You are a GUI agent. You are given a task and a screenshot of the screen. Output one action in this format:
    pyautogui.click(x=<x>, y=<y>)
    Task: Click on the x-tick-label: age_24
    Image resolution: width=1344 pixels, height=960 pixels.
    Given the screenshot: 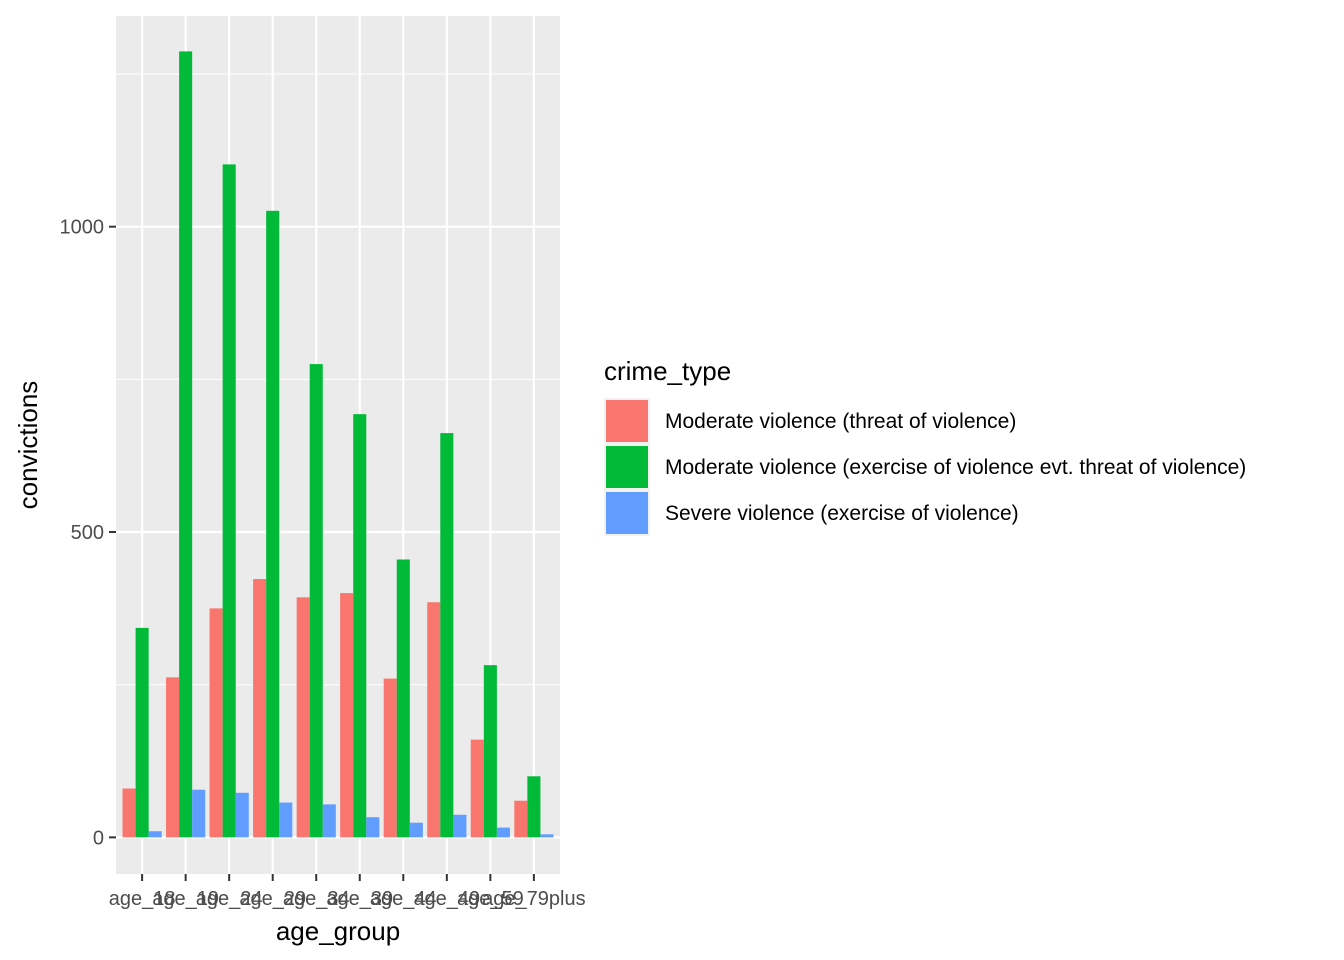 What is the action you would take?
    pyautogui.click(x=229, y=899)
    